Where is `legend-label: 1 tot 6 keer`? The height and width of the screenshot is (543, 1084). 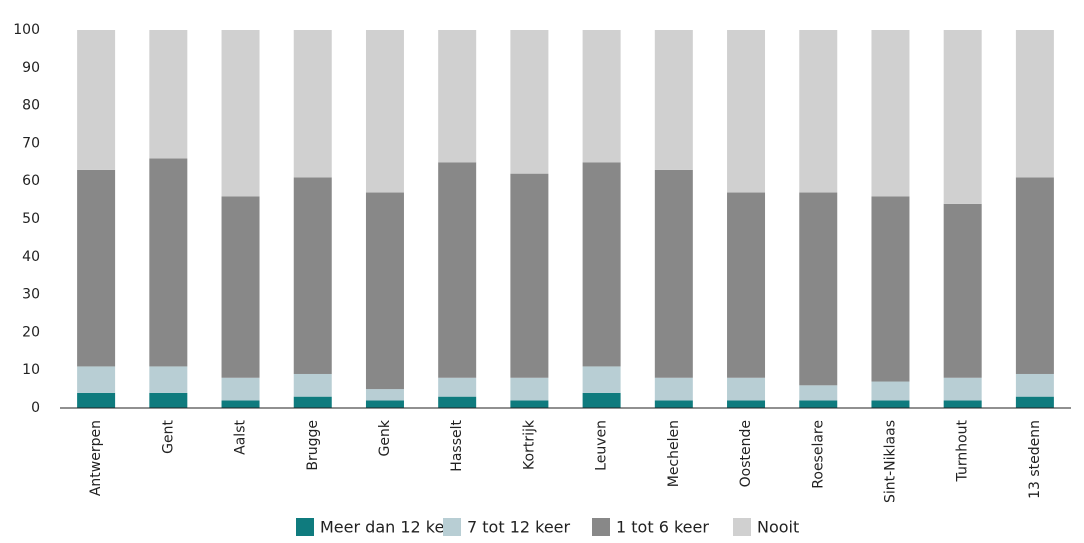 legend-label: 1 tot 6 keer is located at coordinates (662, 527).